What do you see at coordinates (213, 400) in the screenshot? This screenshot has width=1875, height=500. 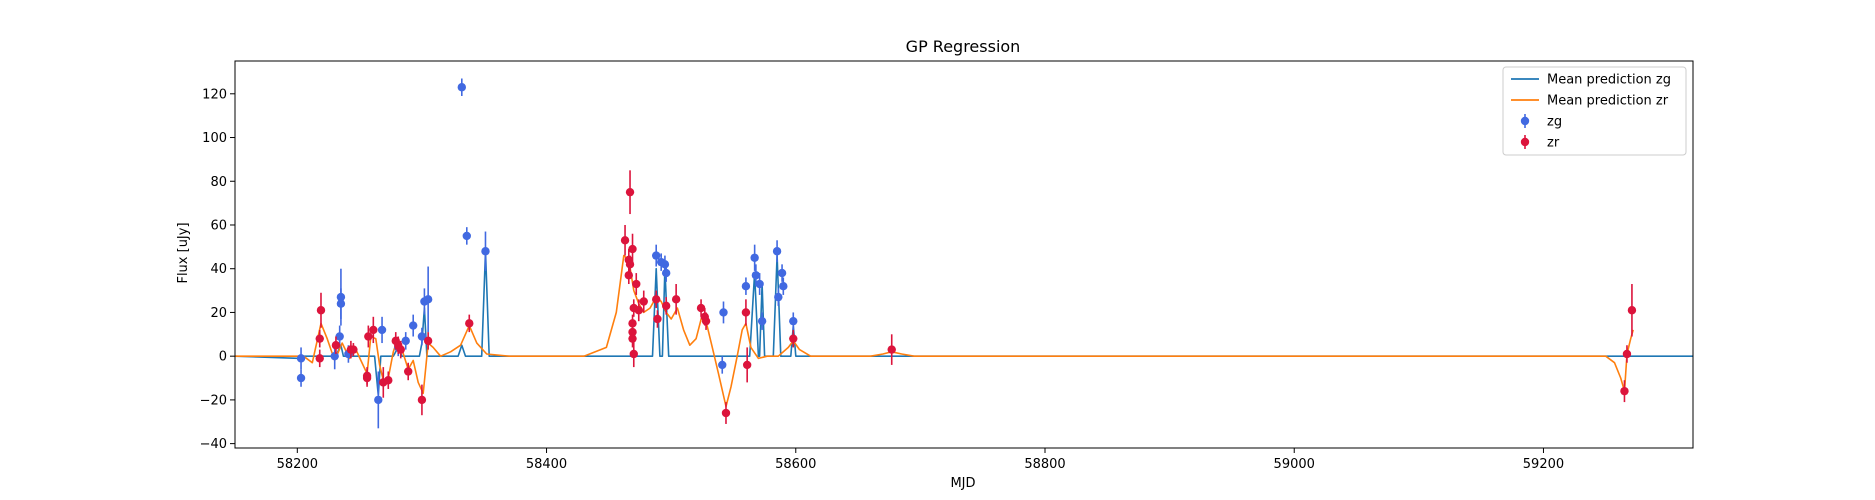 I see `y-tick-label: −20` at bounding box center [213, 400].